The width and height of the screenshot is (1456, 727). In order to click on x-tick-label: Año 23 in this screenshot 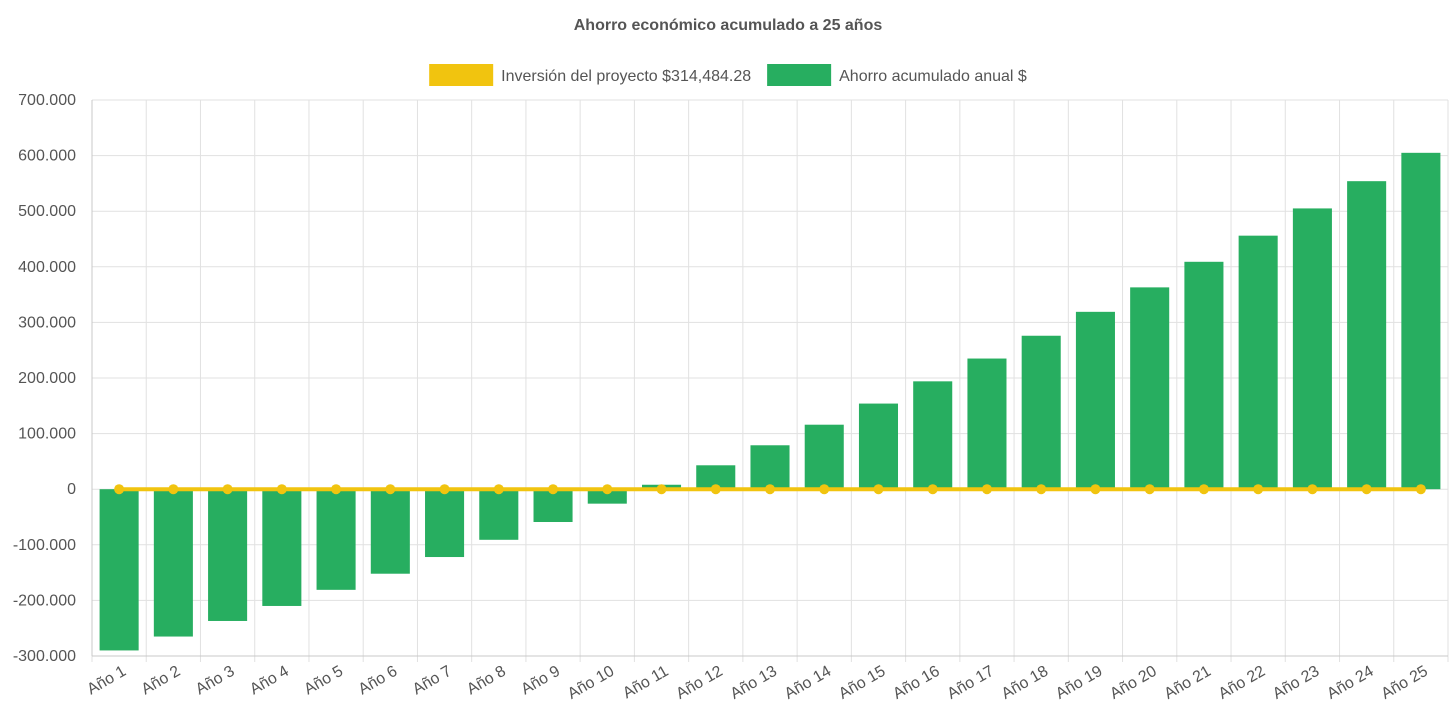, I will do `click(1296, 683)`.